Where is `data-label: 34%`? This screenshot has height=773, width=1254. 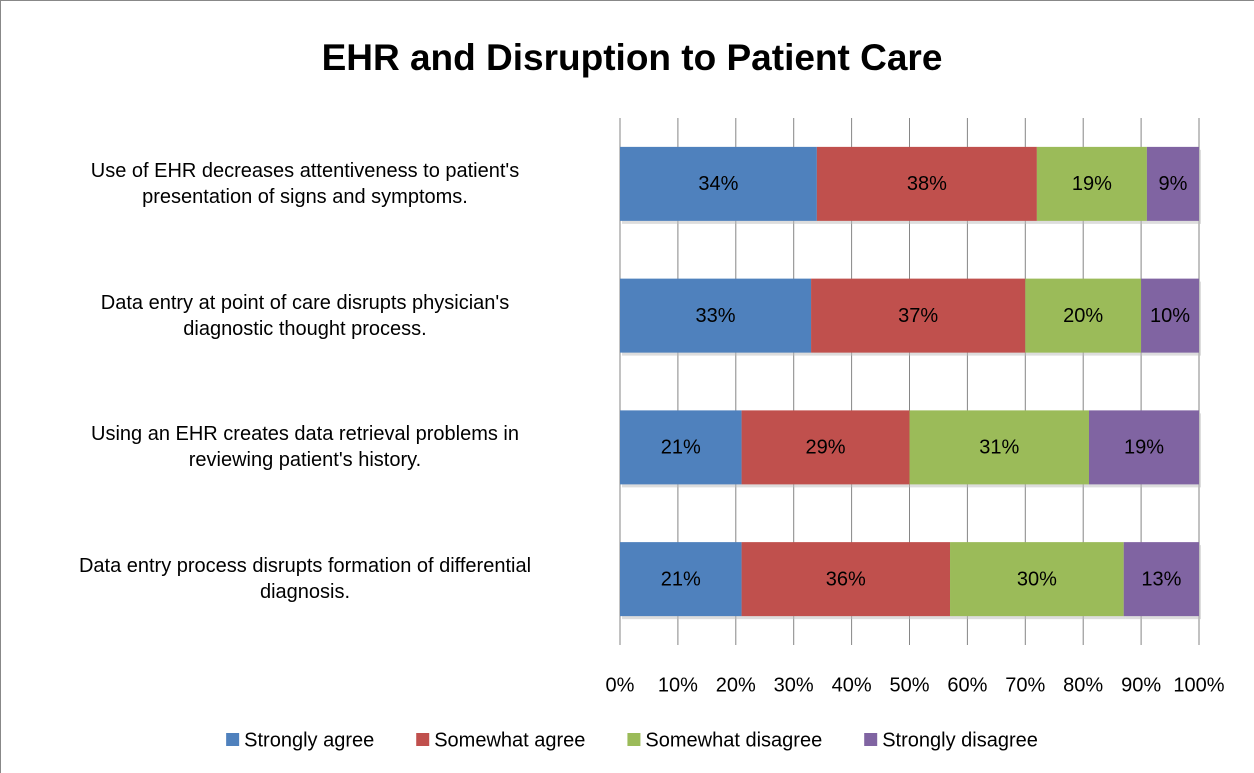 data-label: 34% is located at coordinates (718, 184).